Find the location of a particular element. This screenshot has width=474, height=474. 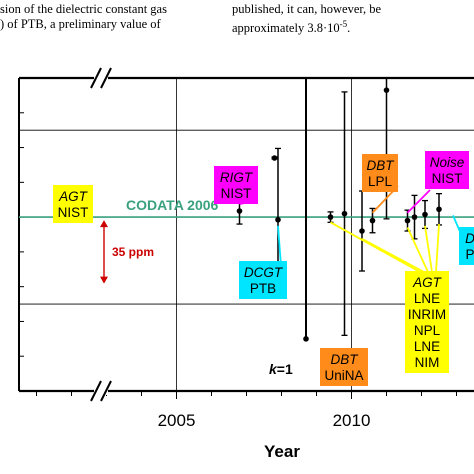

annotation-text: UniNA is located at coordinates (343, 375).